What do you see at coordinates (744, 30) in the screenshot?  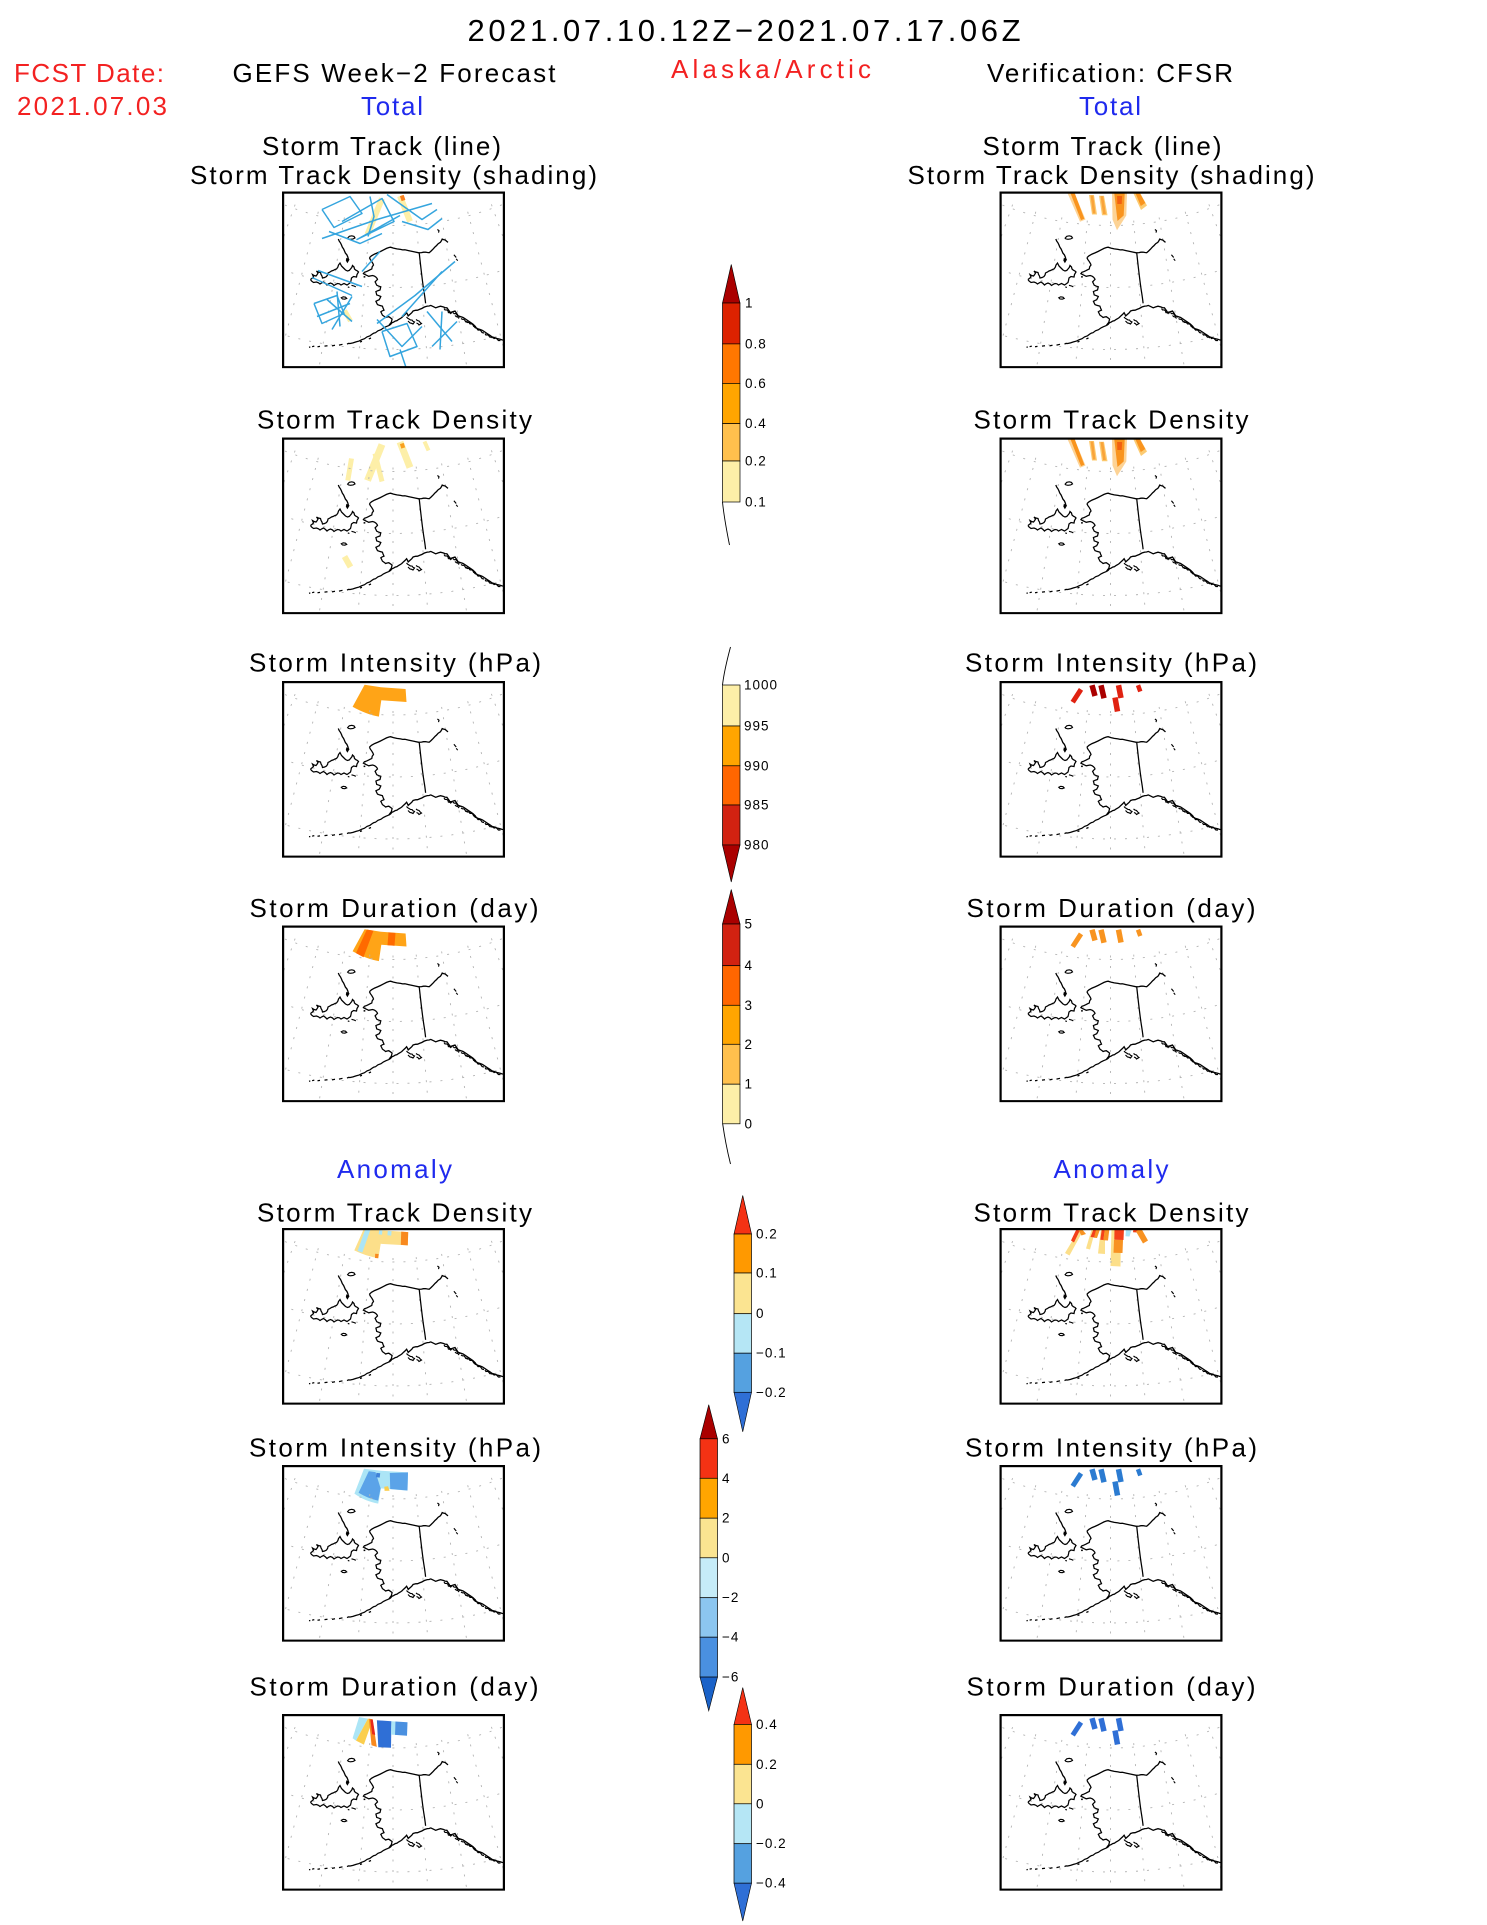 I see `svg-text: 2021.07.10.12Z−2021.07.17.06Z` at bounding box center [744, 30].